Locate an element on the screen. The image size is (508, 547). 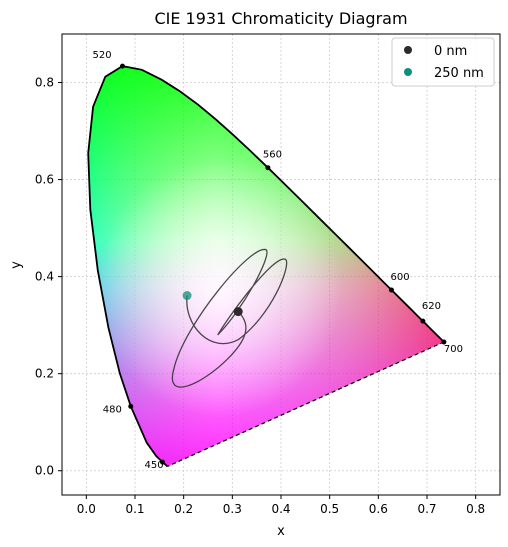
legend-label-250nm: 250 nm is located at coordinates (459, 73).